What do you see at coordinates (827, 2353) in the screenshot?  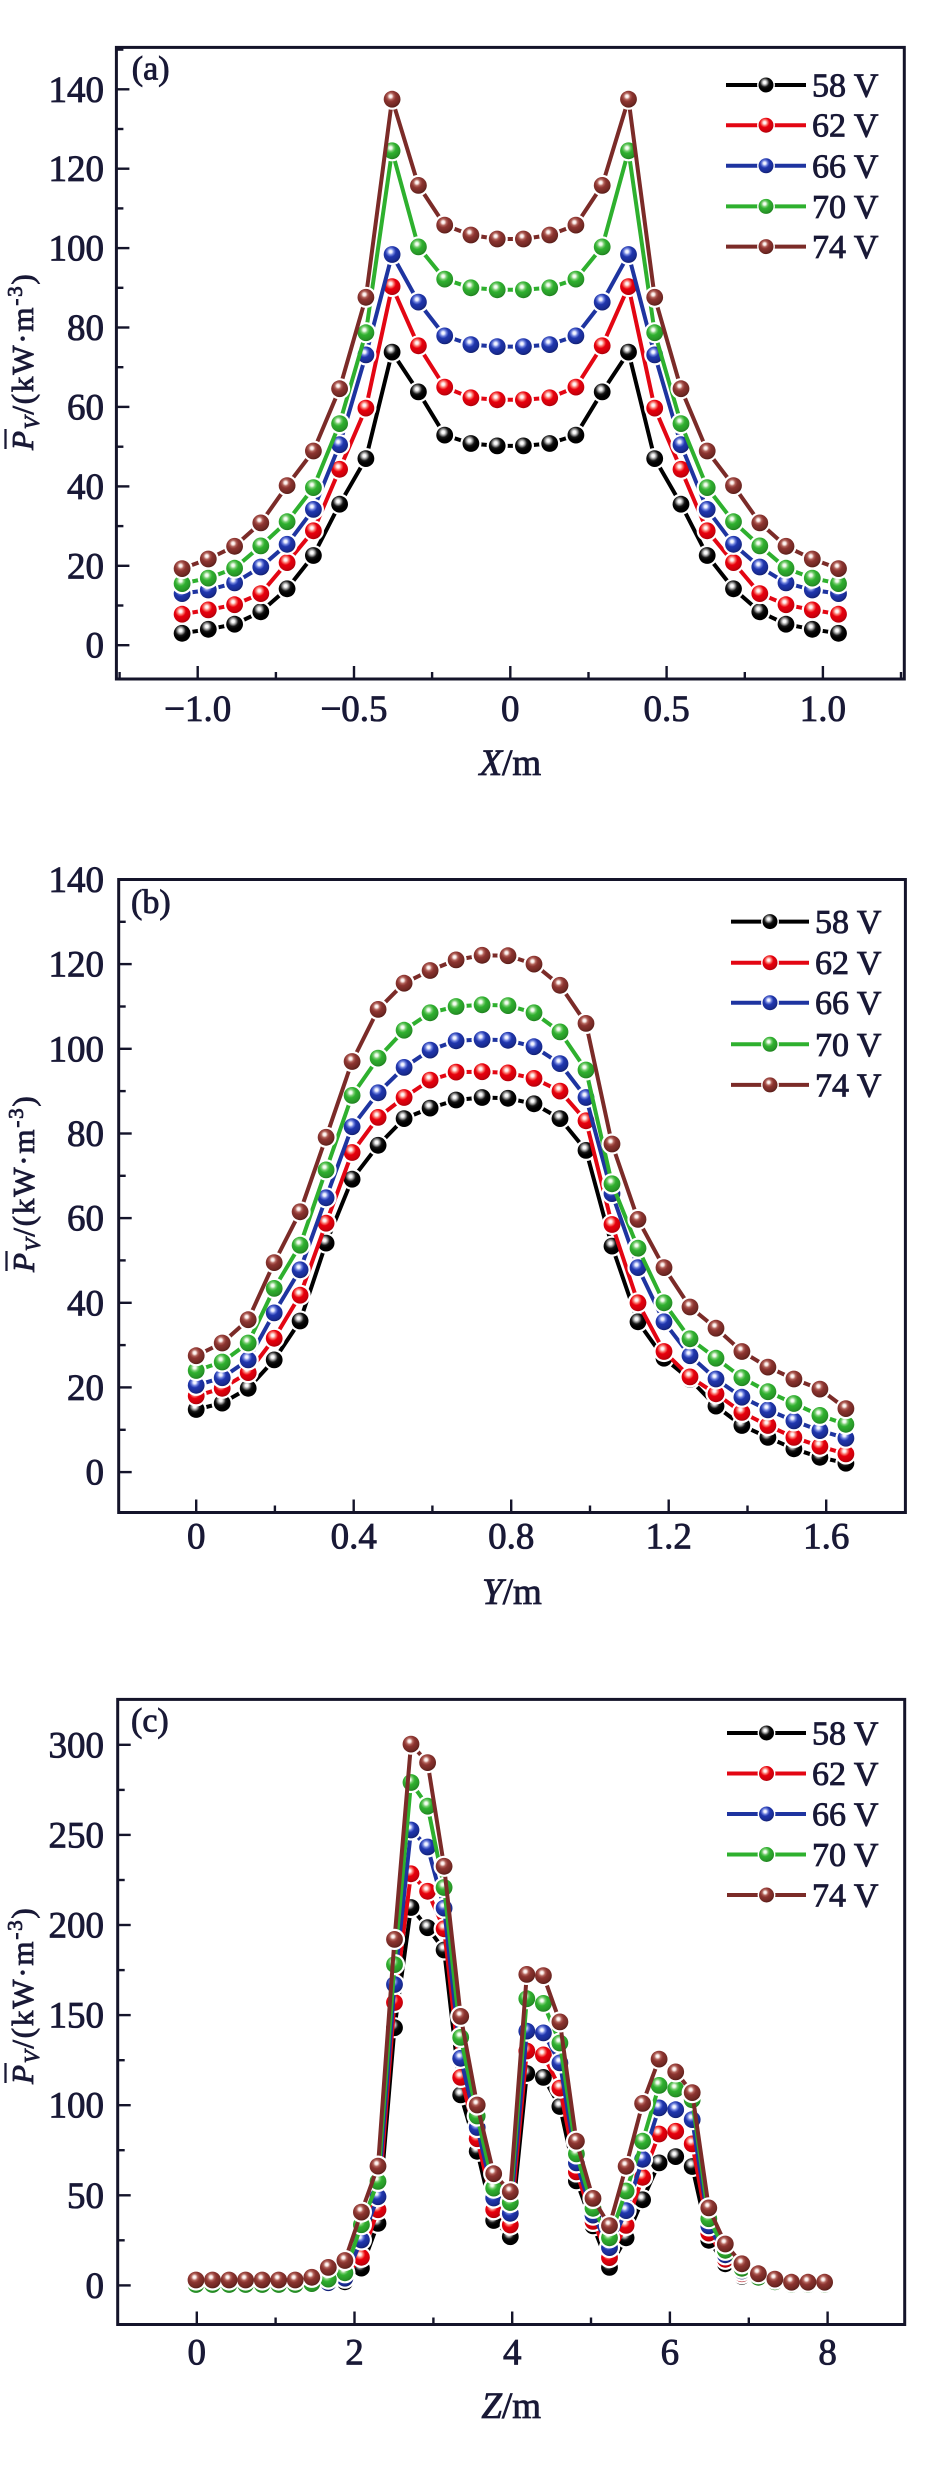 I see `svg-text: 8` at bounding box center [827, 2353].